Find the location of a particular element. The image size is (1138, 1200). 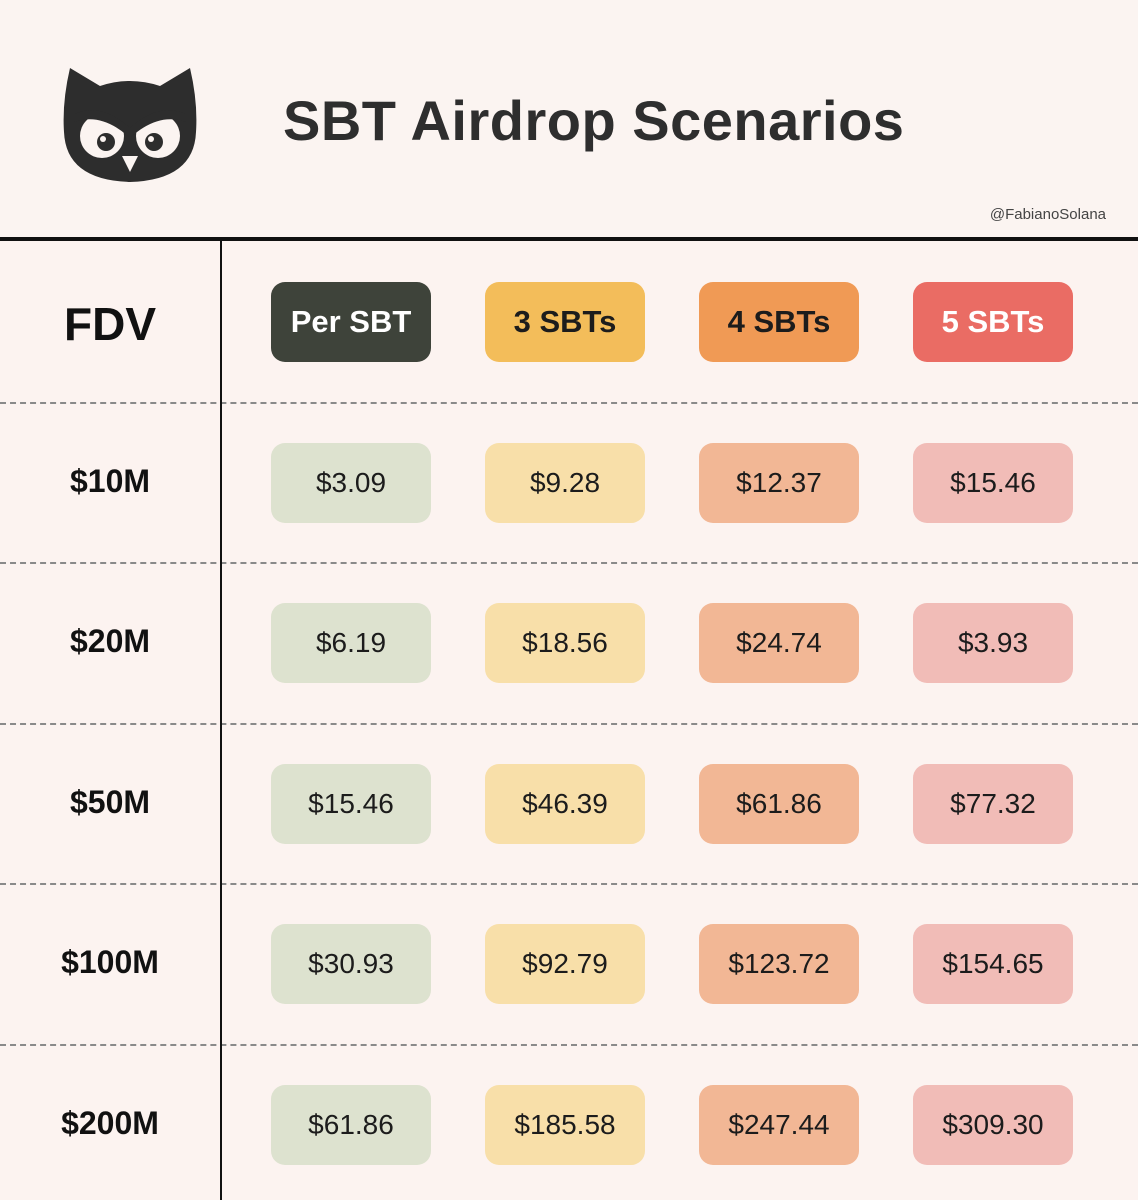

table-row: $10M $3.09 $9.28 $12.37 $15.46 is located at coordinates (569, 482).